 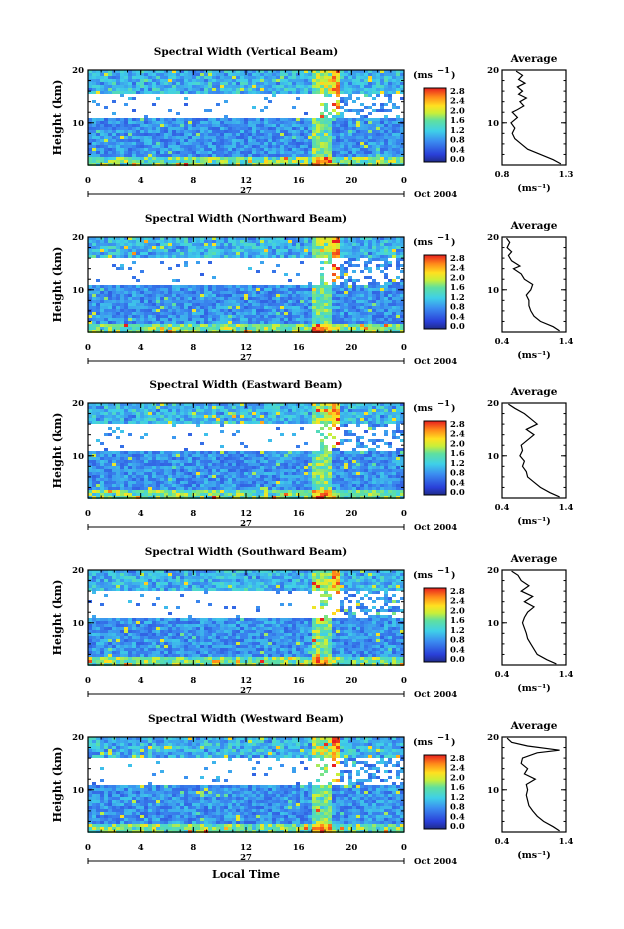 What do you see at coordinates (534, 59) in the screenshot?
I see `average-title: Average` at bounding box center [534, 59].